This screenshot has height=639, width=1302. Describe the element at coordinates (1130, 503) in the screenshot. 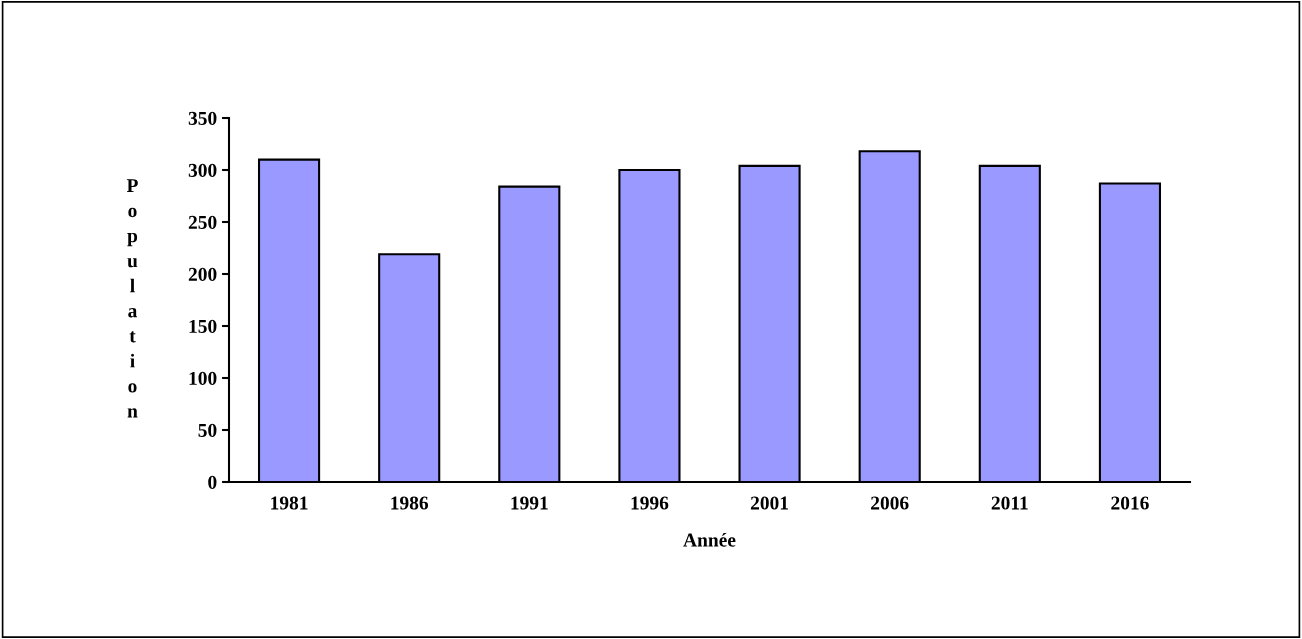

I see `x-tick-label: 2016` at that location.